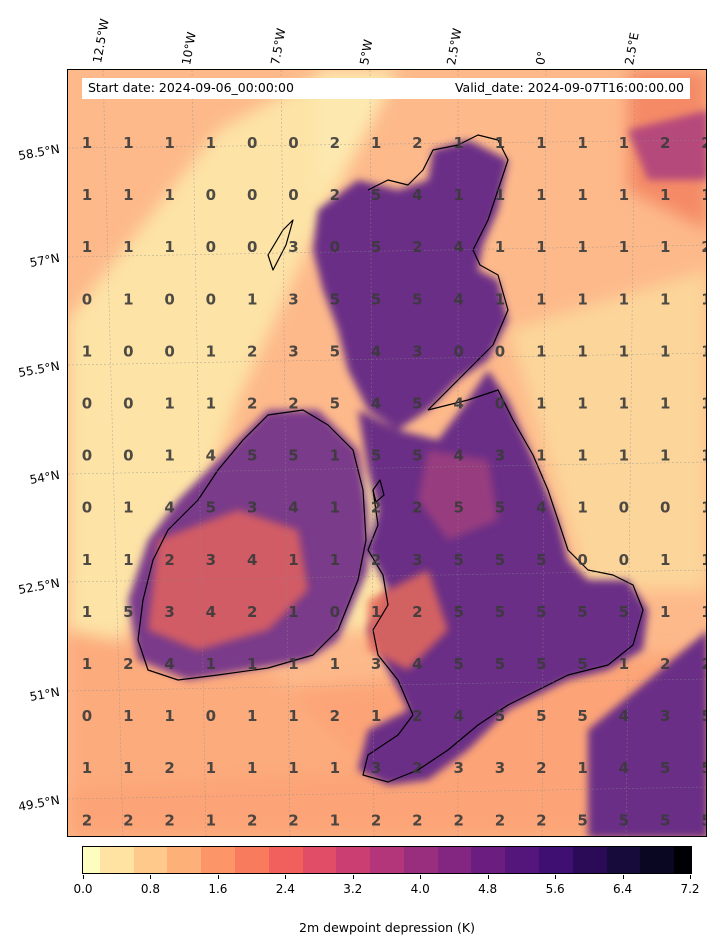 The image size is (720, 949). Describe the element at coordinates (569, 87) in the screenshot. I see `valid-date: Valid_date: 2024-09-07T16:00:00.00` at that location.